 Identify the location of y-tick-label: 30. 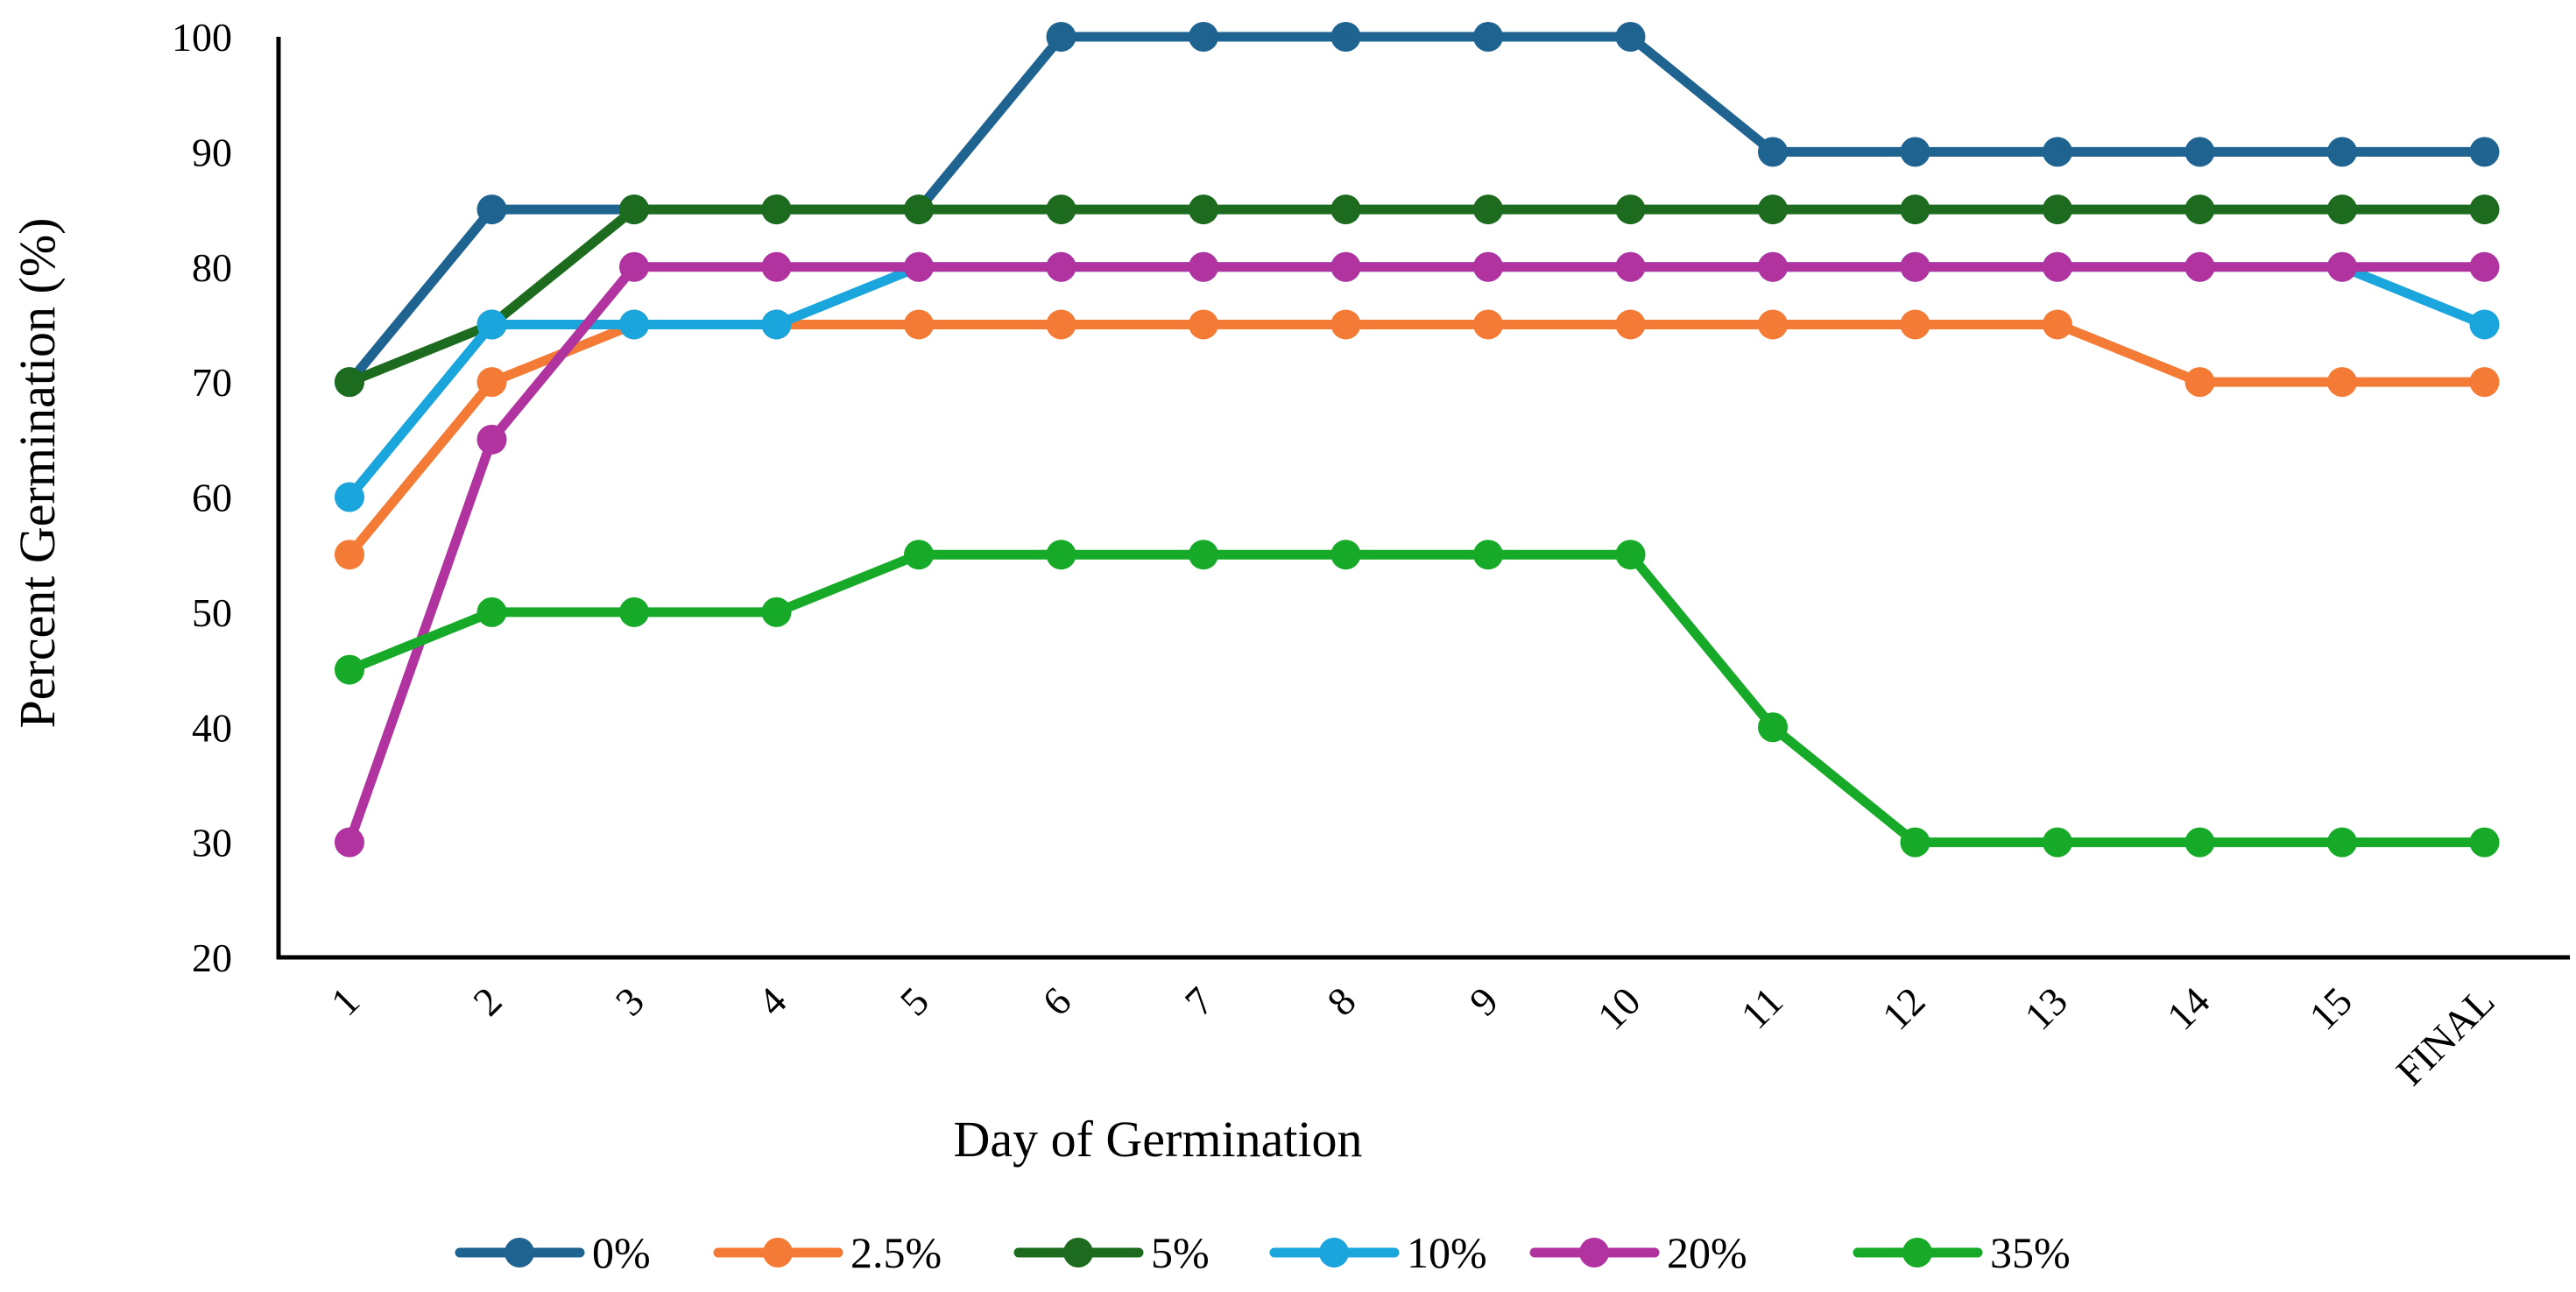
(212, 843).